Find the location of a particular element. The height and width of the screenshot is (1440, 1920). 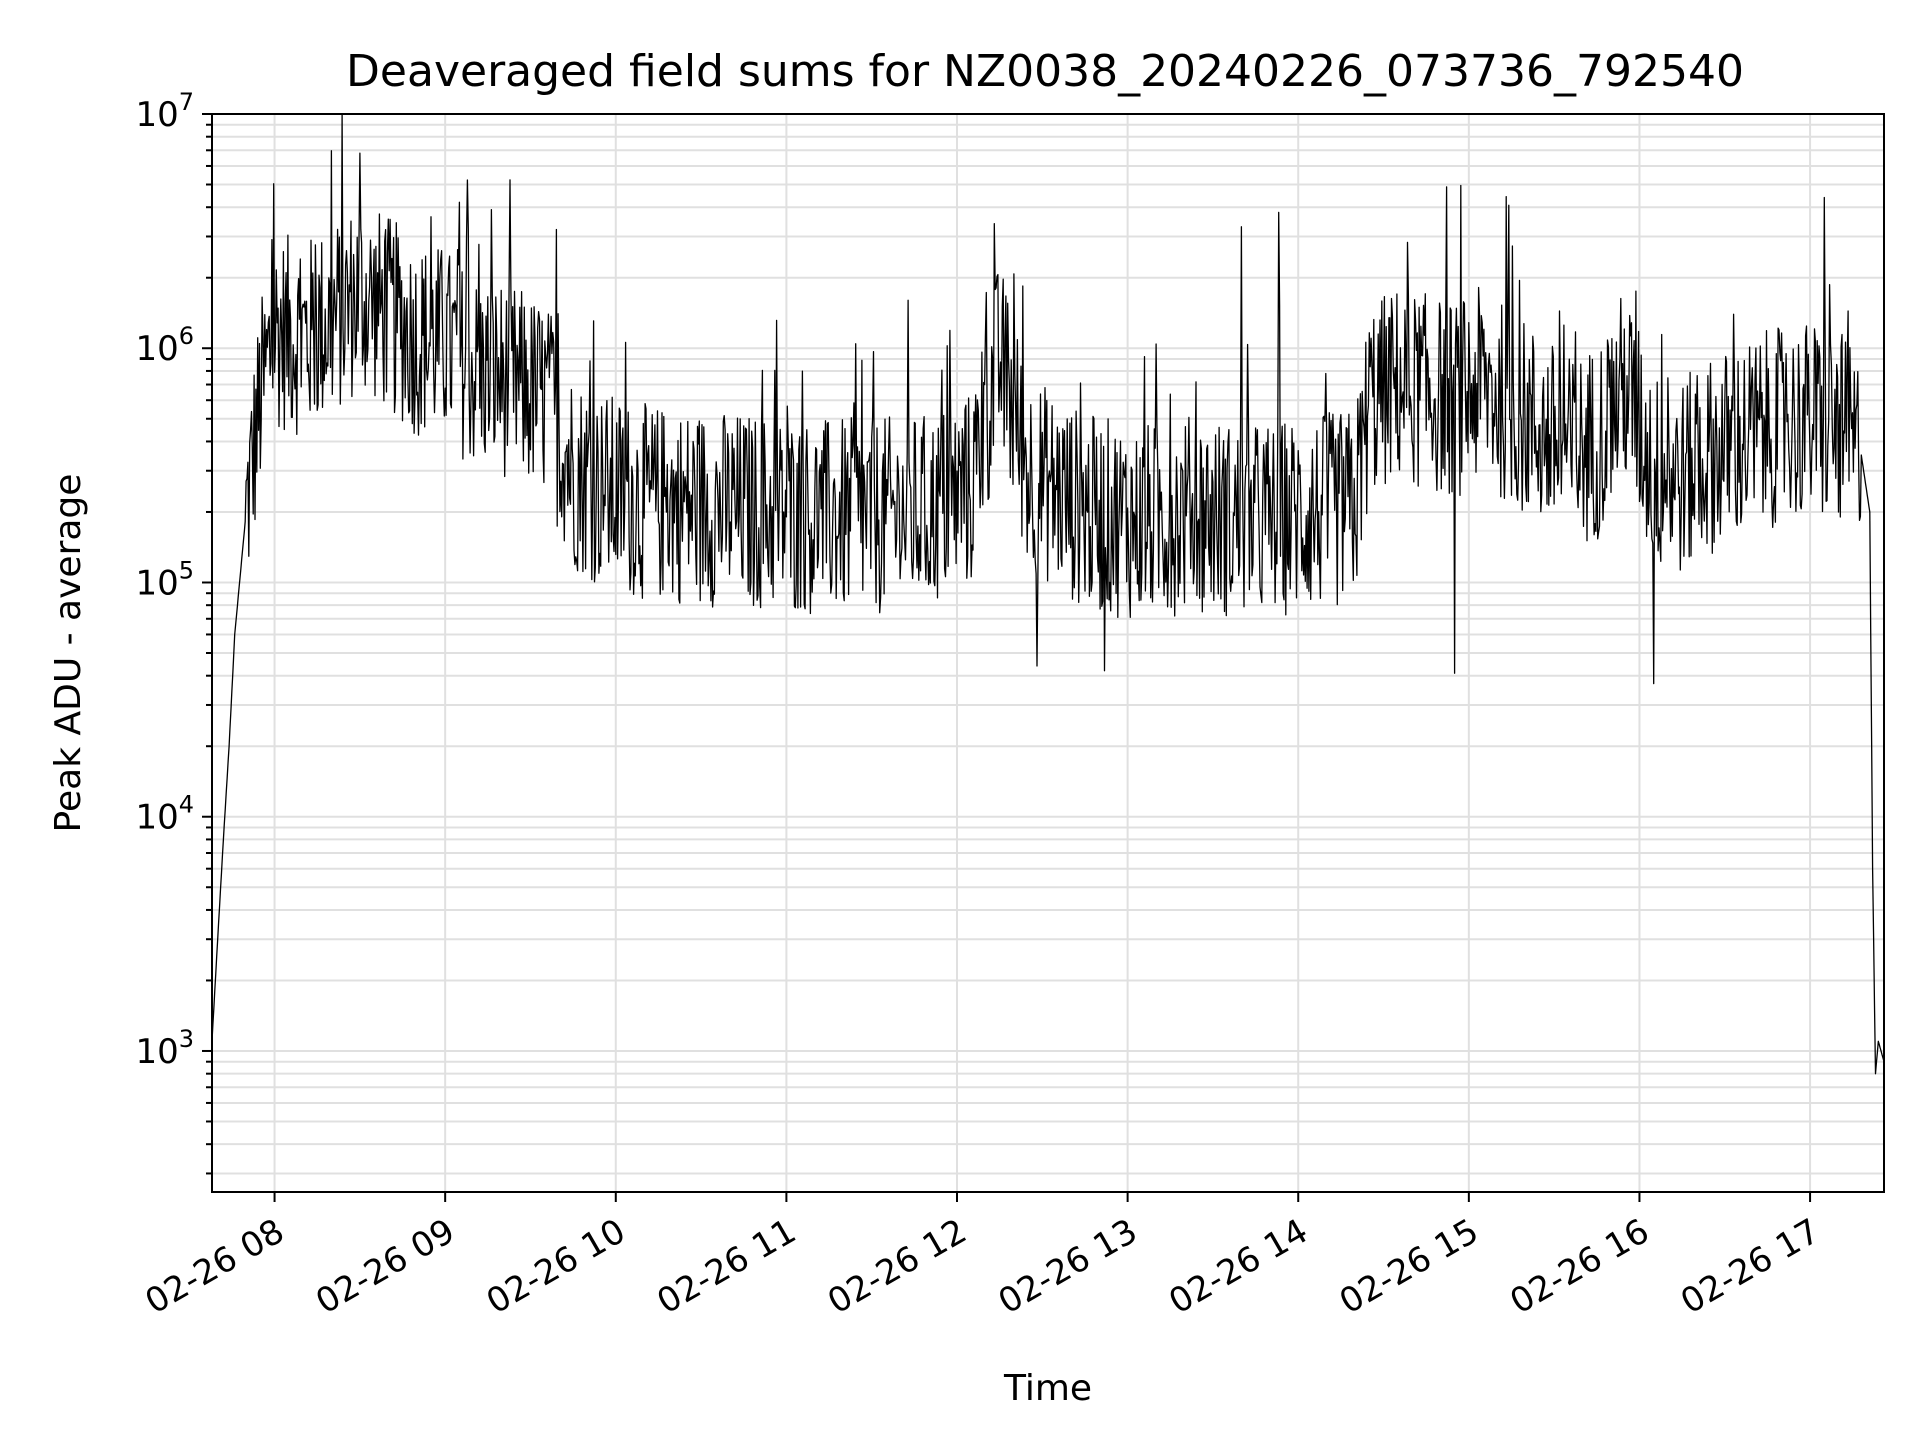

y-tick-label: 10⁵ is located at coordinates (164, 579).